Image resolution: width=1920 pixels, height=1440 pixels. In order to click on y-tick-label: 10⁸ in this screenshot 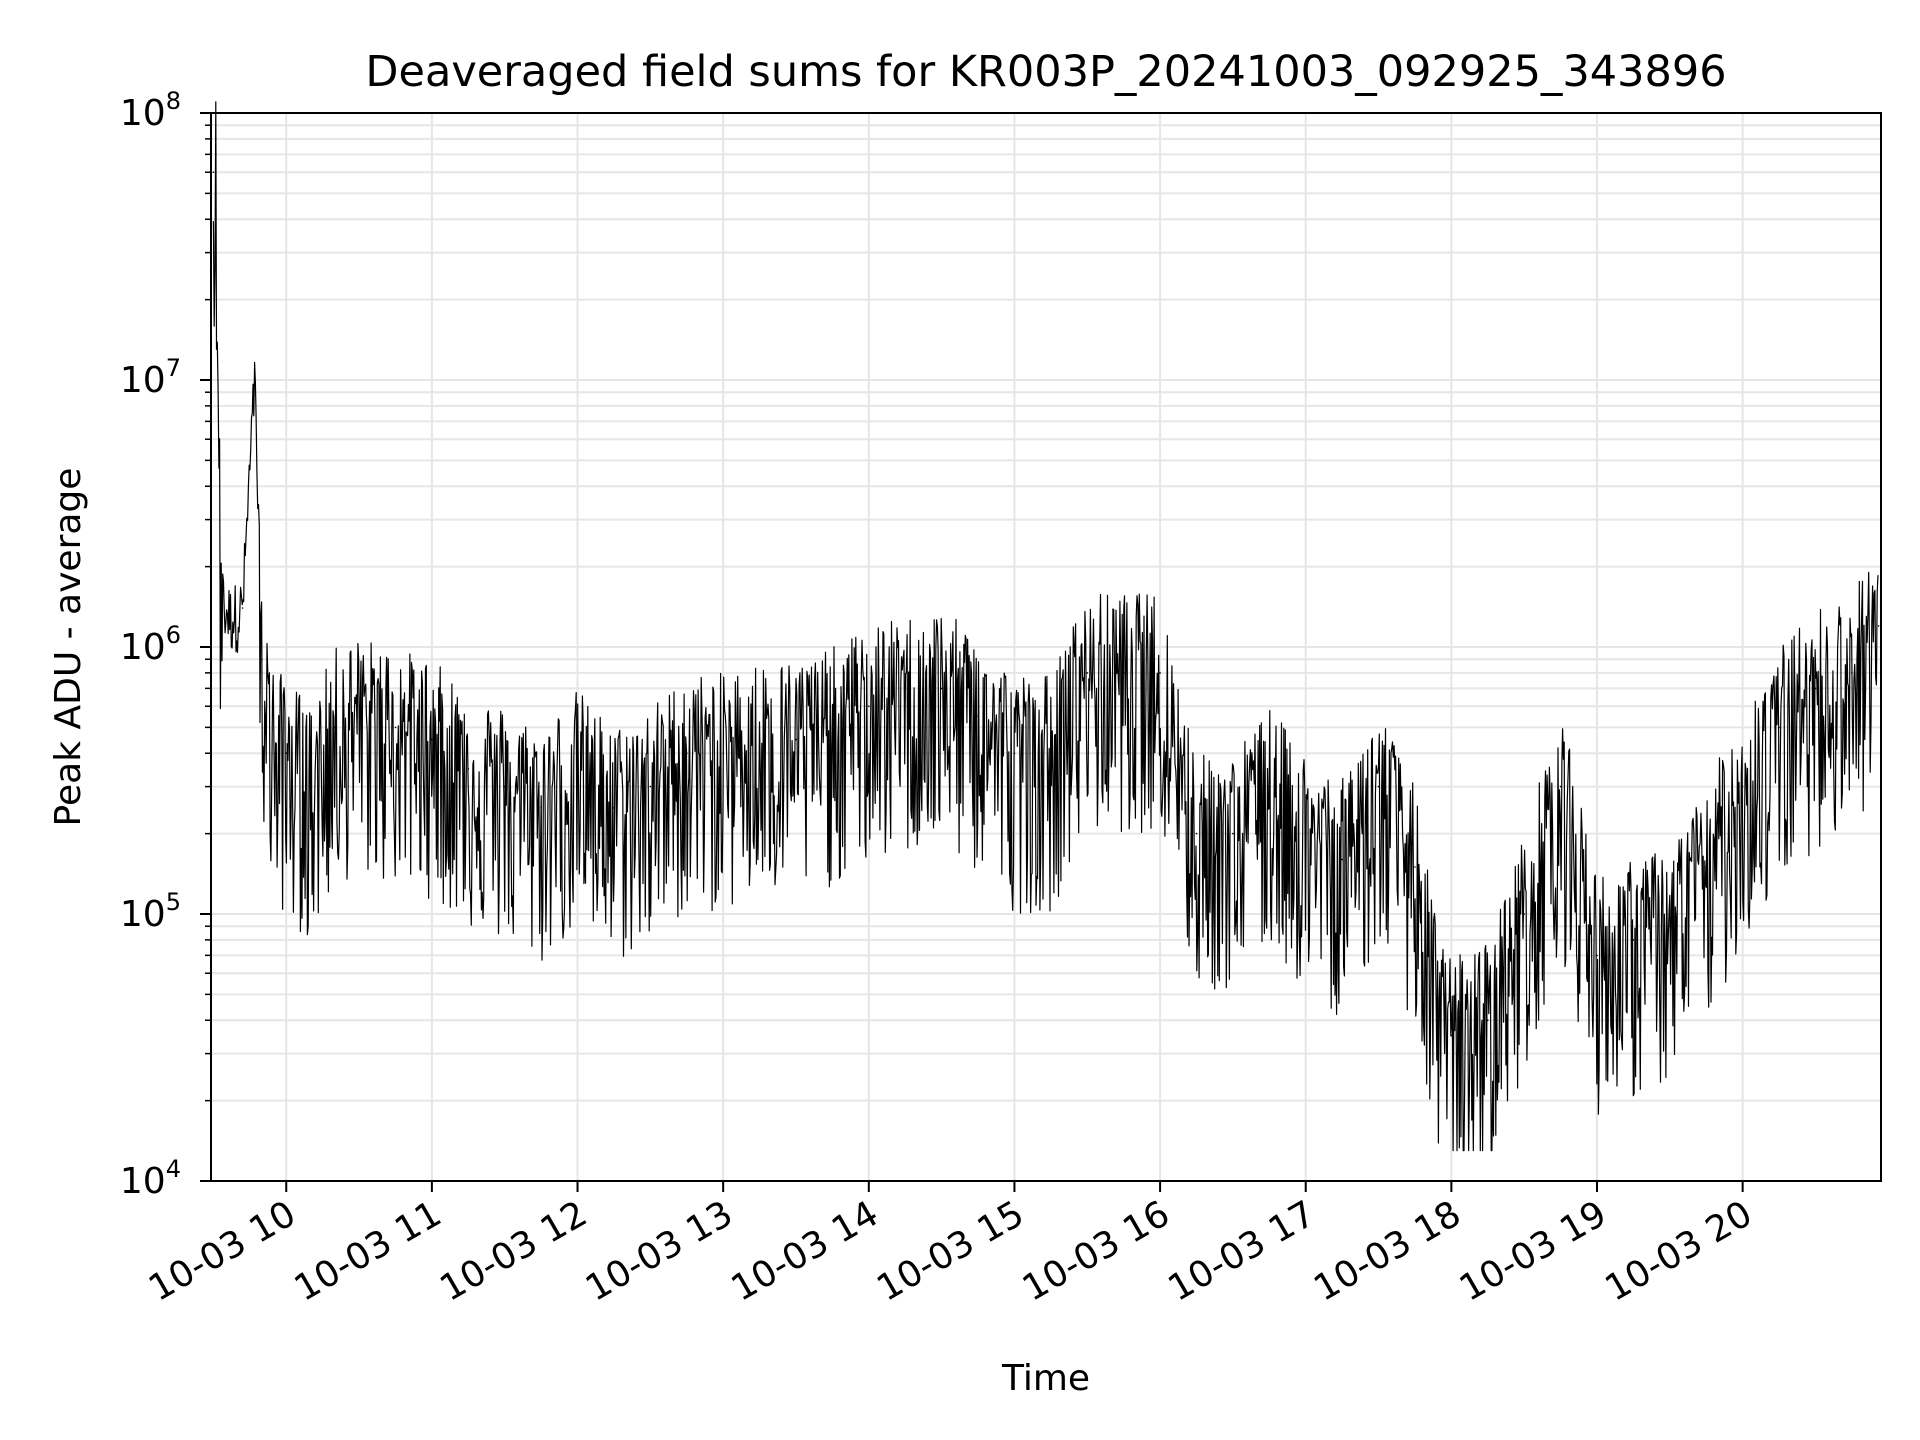, I will do `click(150, 110)`.